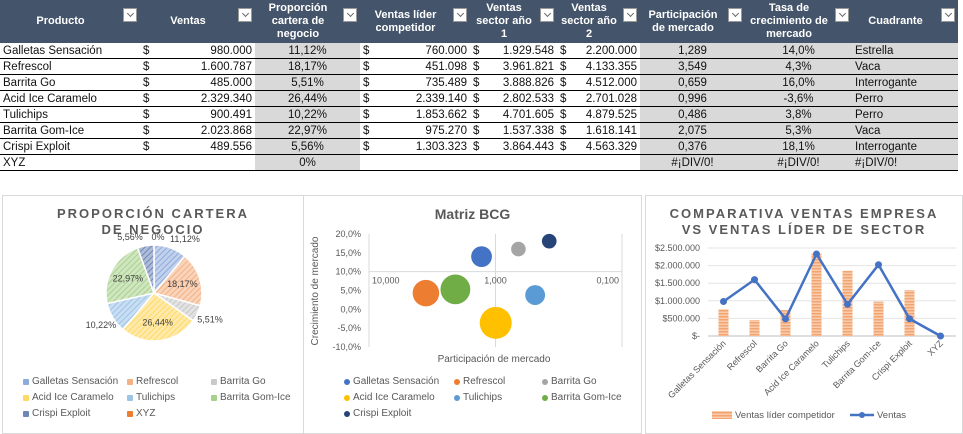  I want to click on cell-lider: $1.303.323, so click(415, 146).